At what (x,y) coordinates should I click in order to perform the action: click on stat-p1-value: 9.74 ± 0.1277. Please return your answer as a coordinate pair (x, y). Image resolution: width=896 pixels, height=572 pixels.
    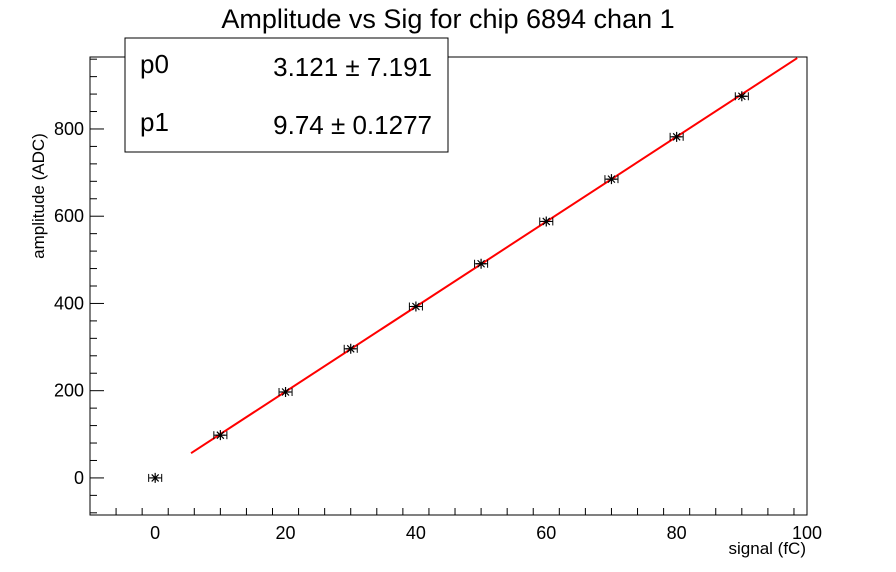
    Looking at the image, I should click on (352, 125).